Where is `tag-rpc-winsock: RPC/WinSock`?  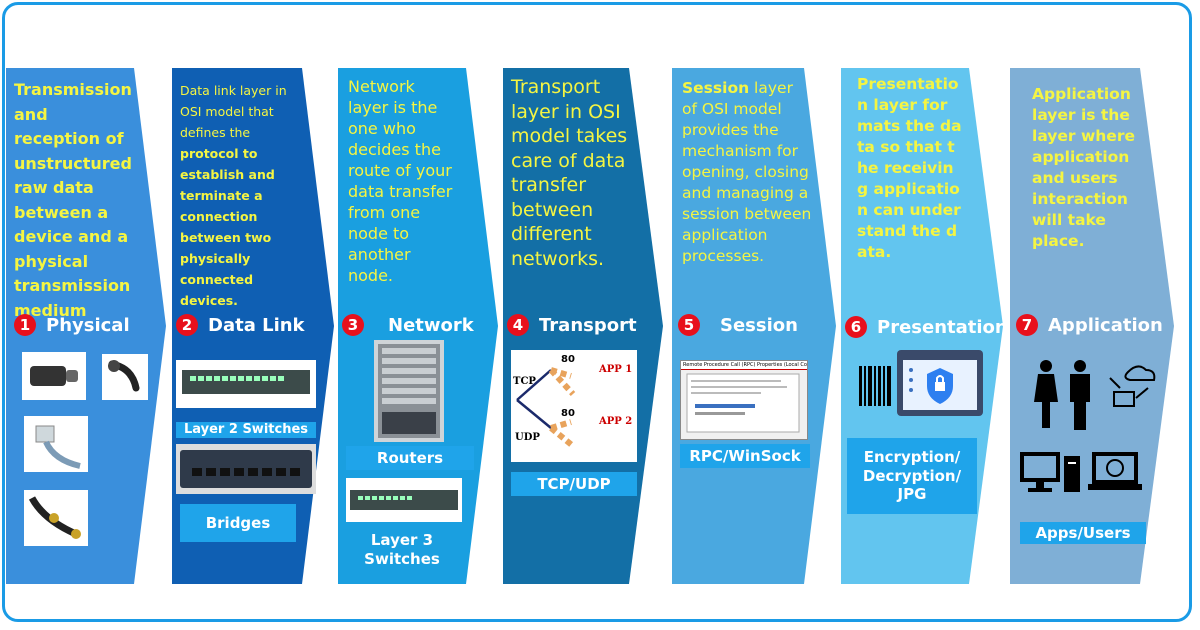 tag-rpc-winsock: RPC/WinSock is located at coordinates (745, 456).